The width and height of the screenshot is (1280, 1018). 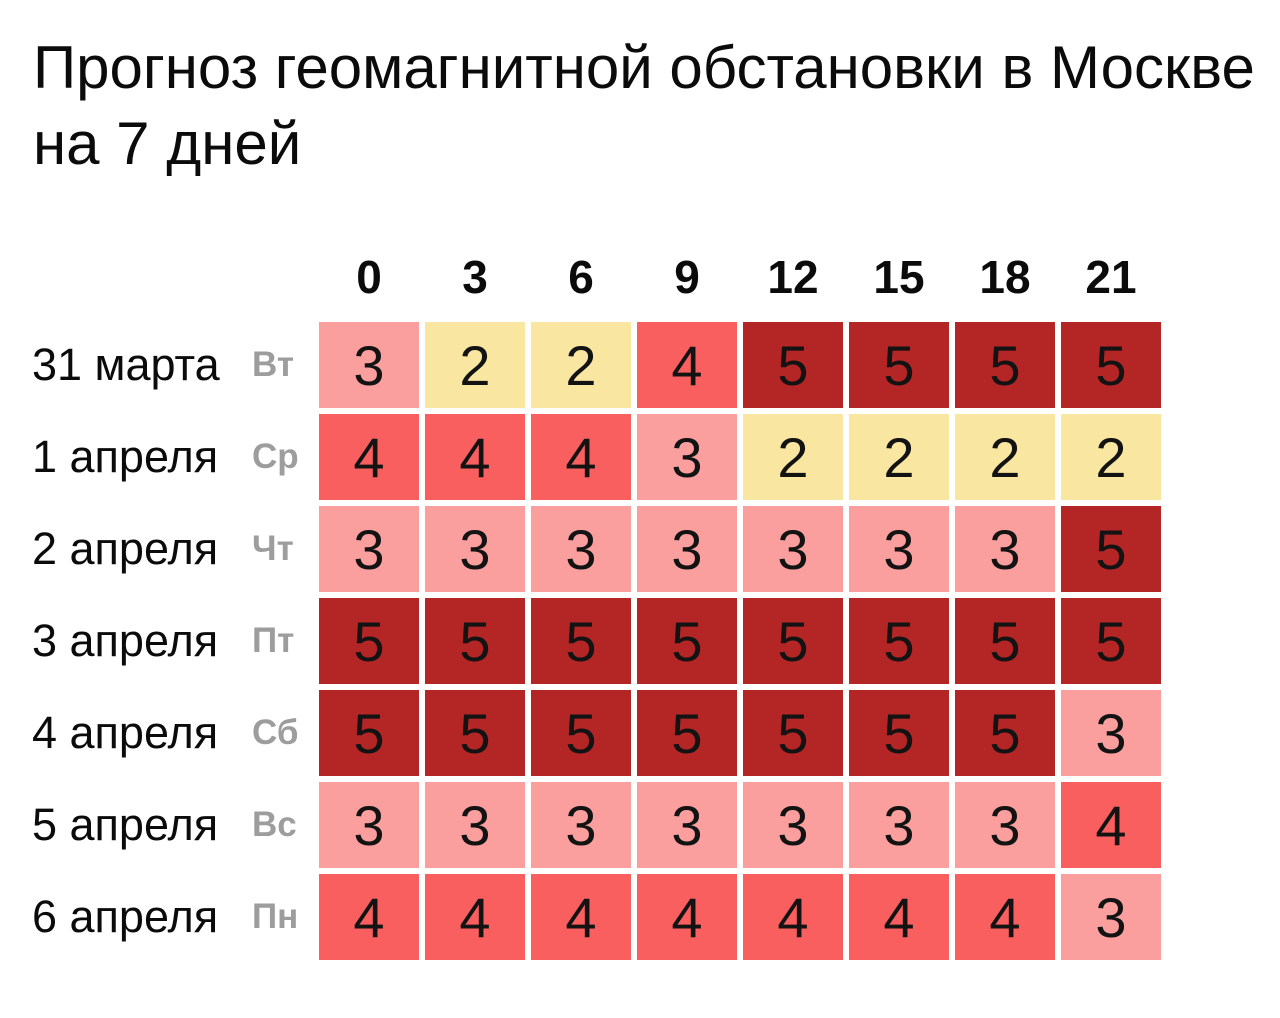 What do you see at coordinates (793, 277) in the screenshot?
I see `hour-header: 12` at bounding box center [793, 277].